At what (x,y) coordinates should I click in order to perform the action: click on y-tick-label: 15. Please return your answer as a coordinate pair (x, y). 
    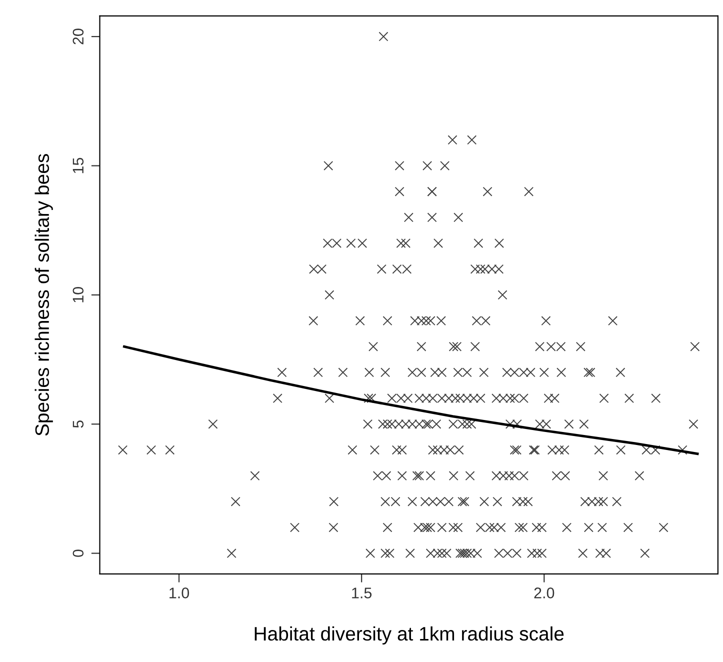
    Looking at the image, I should click on (78, 166).